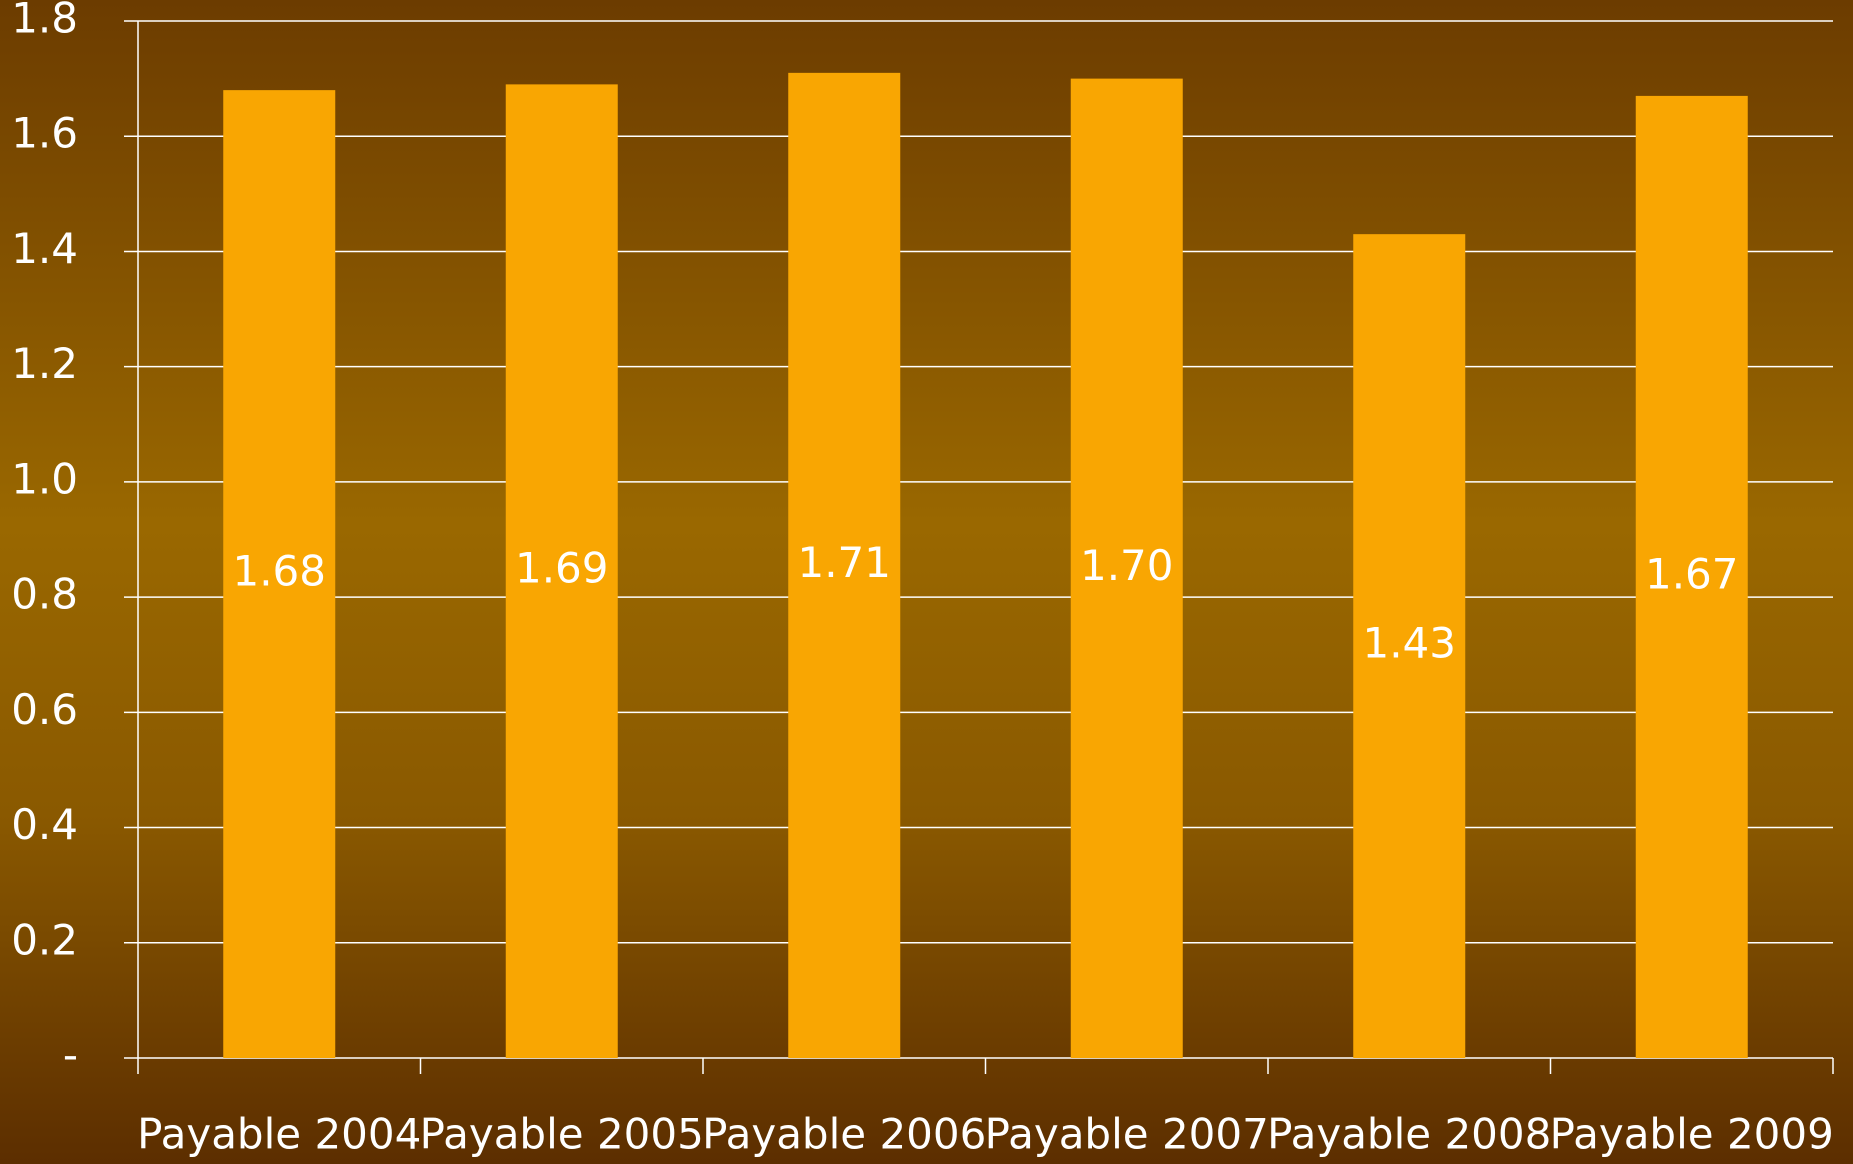  I want to click on value-label: 1.43, so click(1409, 643).